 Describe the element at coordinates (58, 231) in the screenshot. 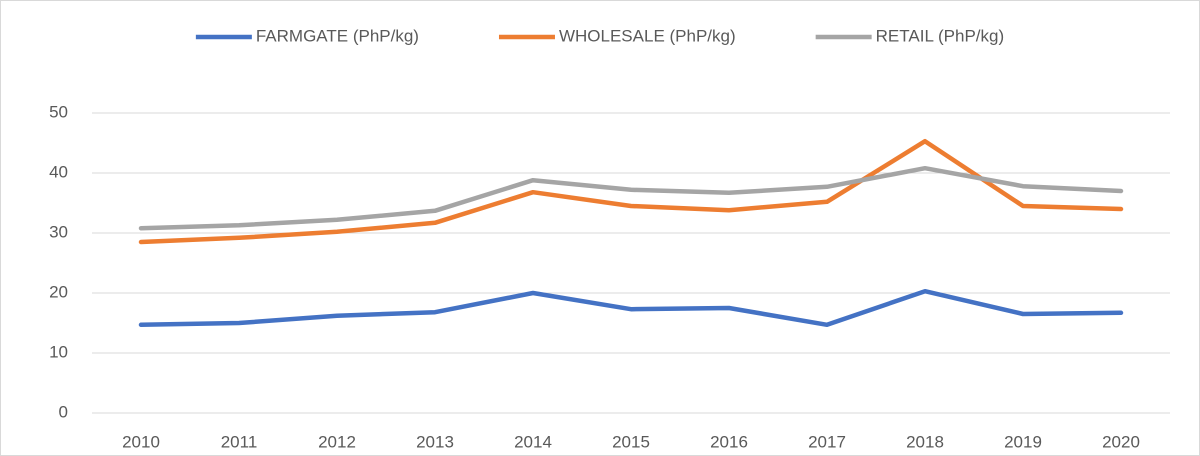

I see `y-tick-label: 30` at that location.